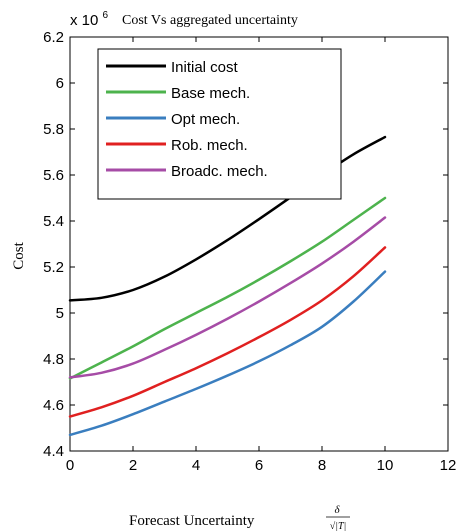 The image size is (465, 531). Describe the element at coordinates (53, 405) in the screenshot. I see `y-tick-label: 4.6` at that location.